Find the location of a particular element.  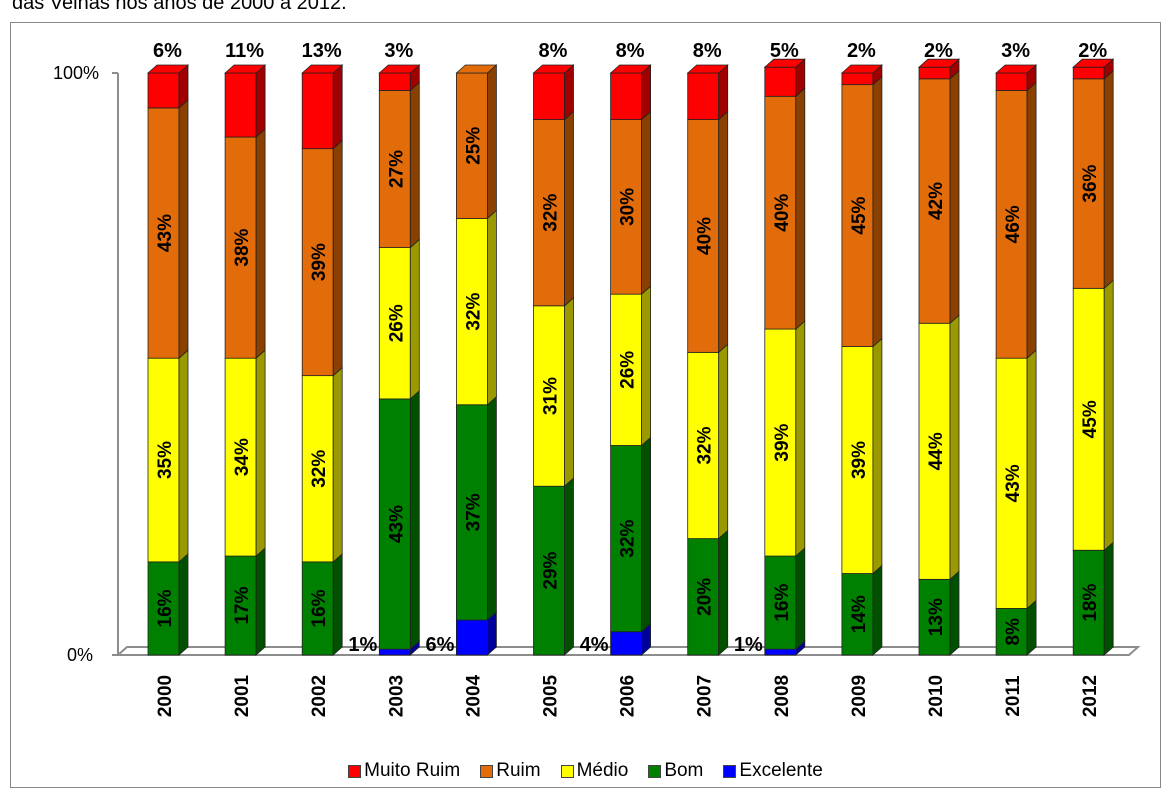

legend-label: Excelente is located at coordinates (781, 770).